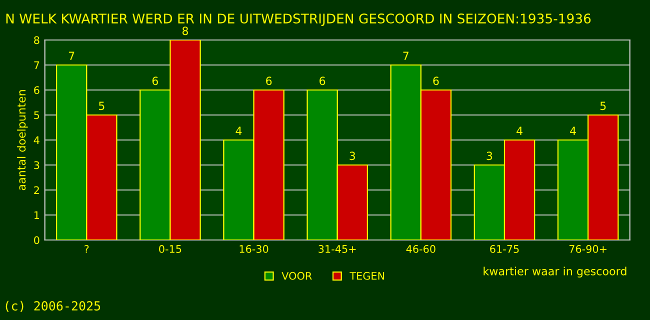 This screenshot has height=320, width=650. I want to click on x-tick-label: 76-90+, so click(587, 249).